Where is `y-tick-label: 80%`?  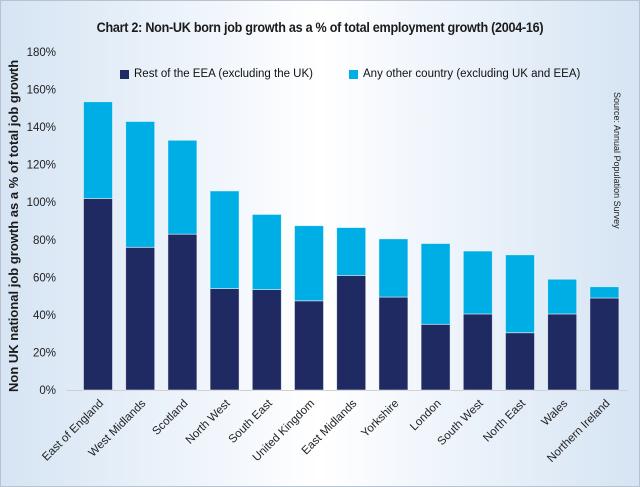
y-tick-label: 80% is located at coordinates (44, 241).